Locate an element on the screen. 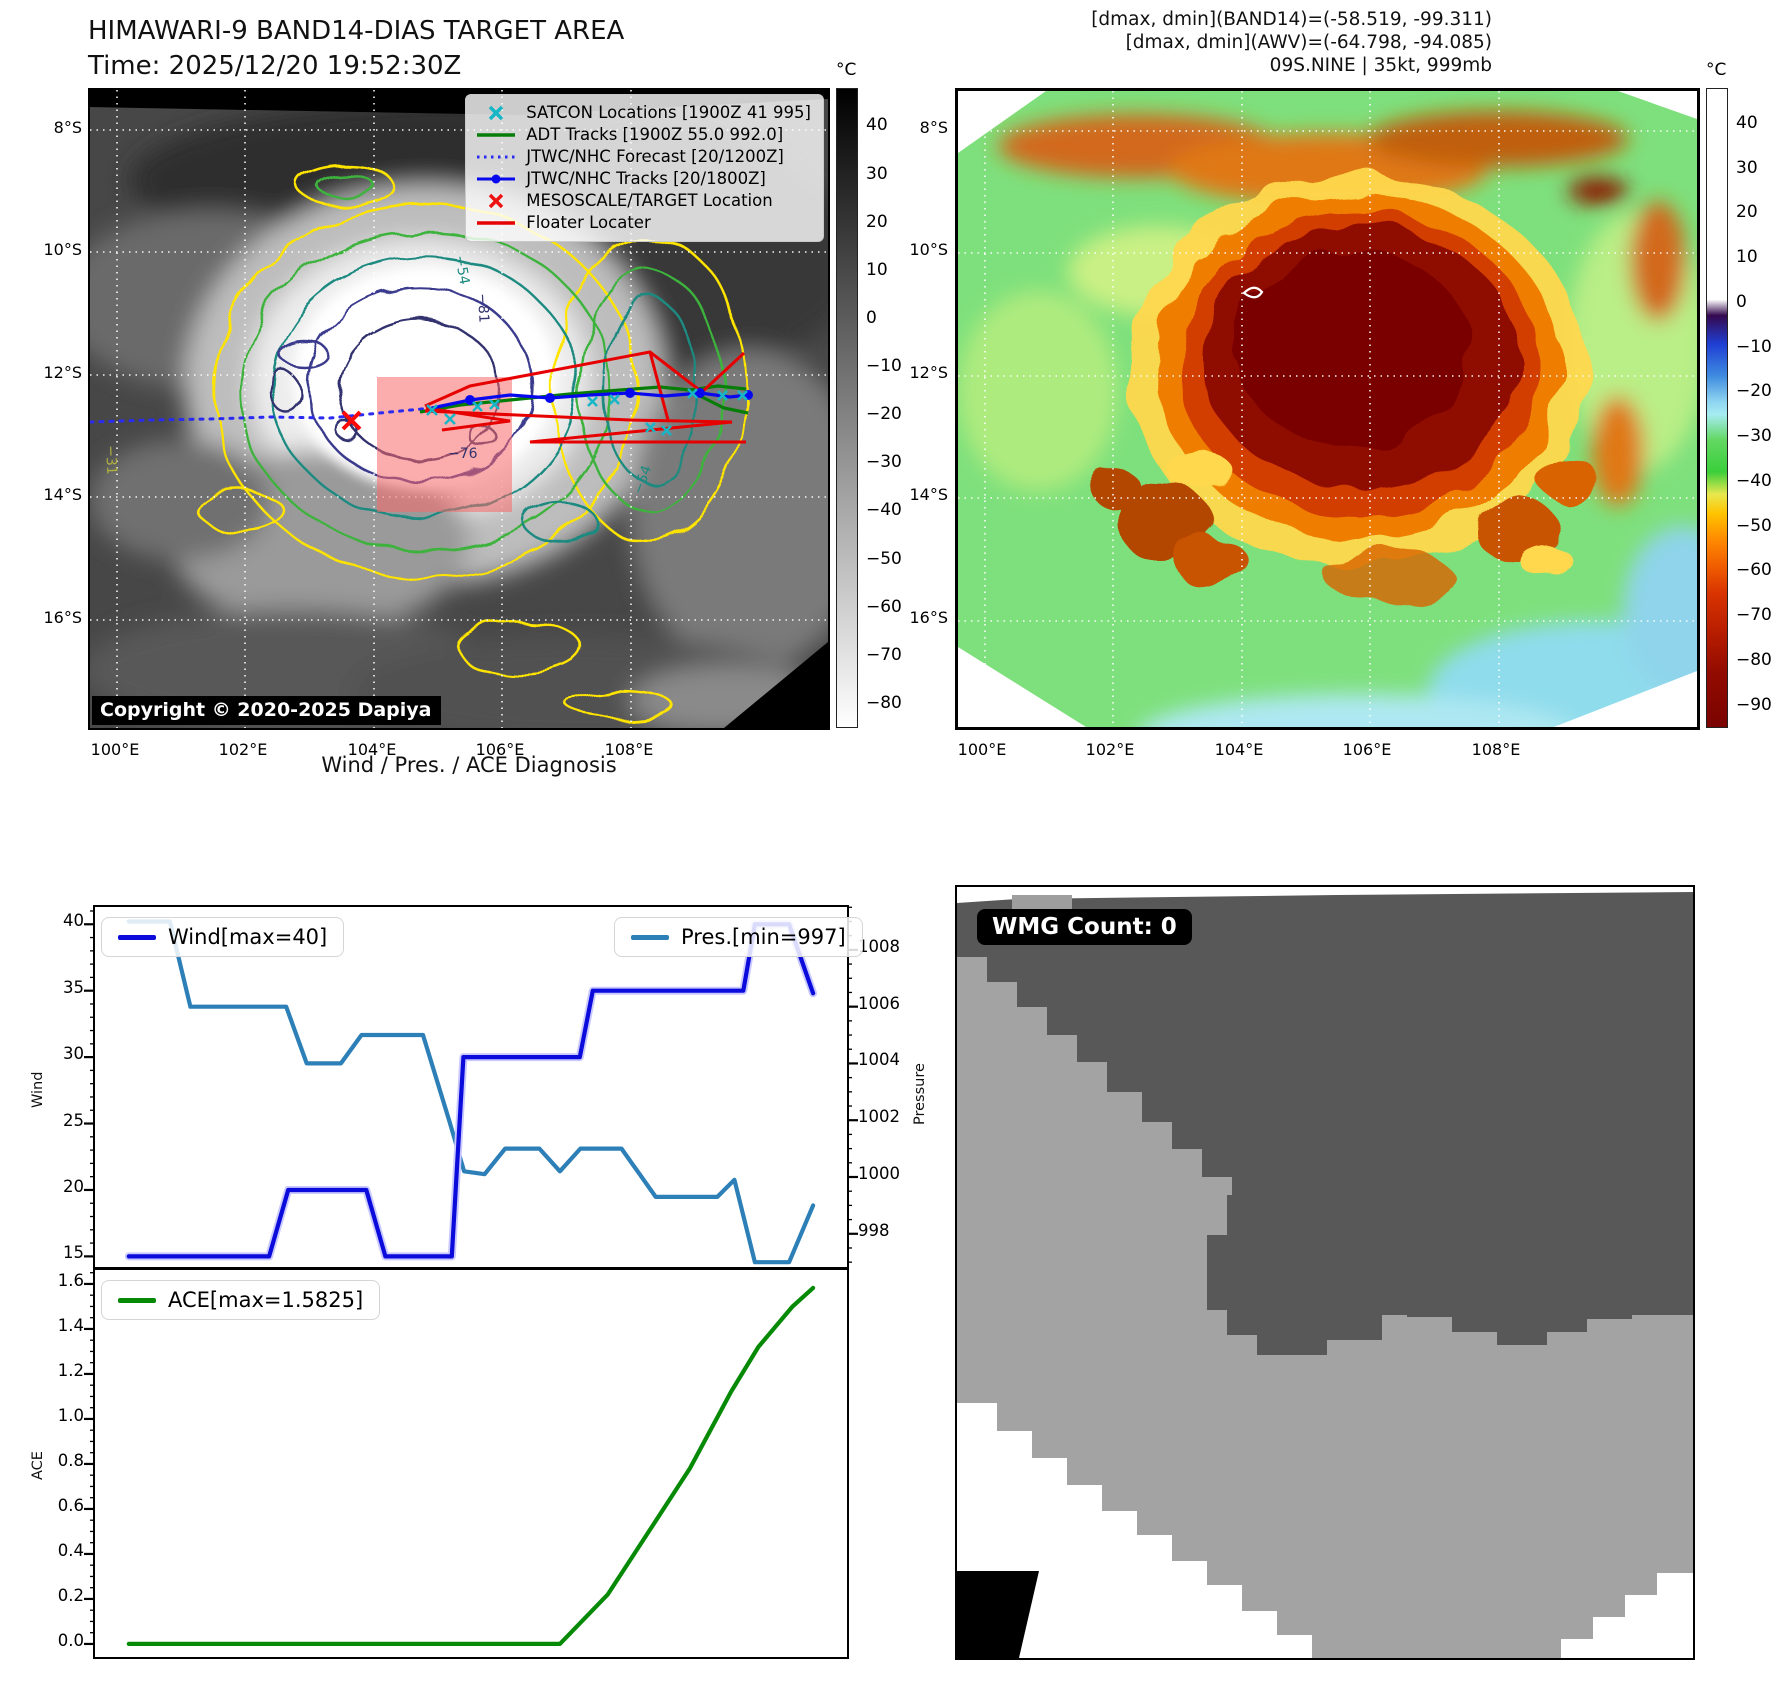  map-legend-label: JTWC/NHC Tracks [20/1800Z] is located at coordinates (646, 178).